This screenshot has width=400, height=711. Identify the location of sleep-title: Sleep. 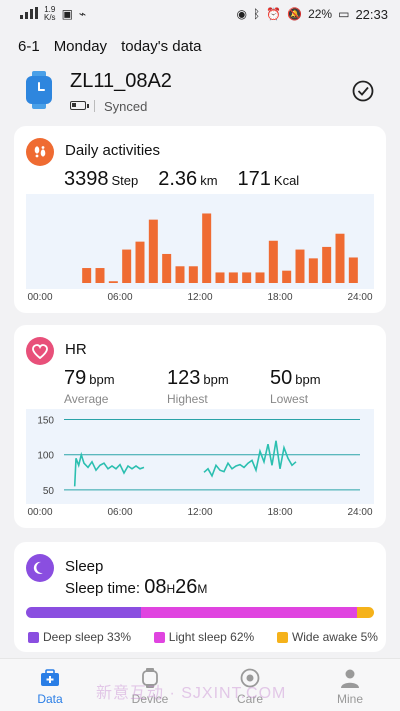
(84, 566).